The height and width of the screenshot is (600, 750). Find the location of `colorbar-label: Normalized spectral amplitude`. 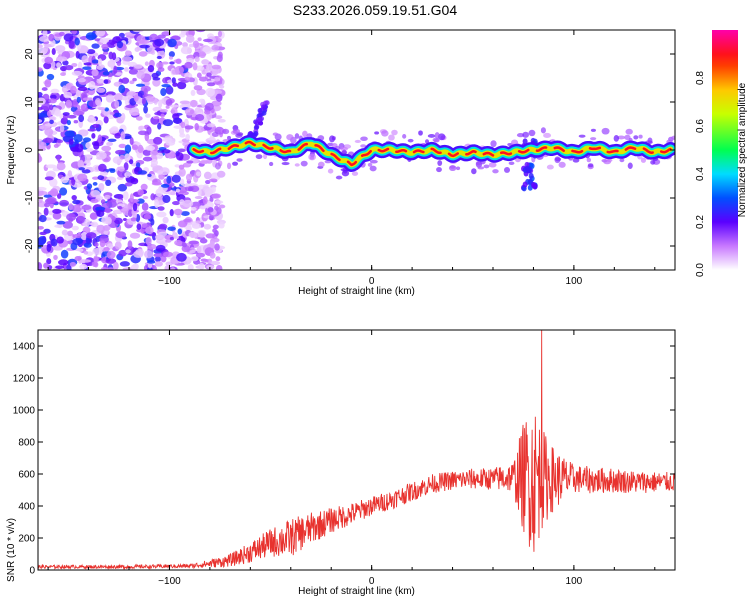

colorbar-label: Normalized spectral amplitude is located at coordinates (742, 149).